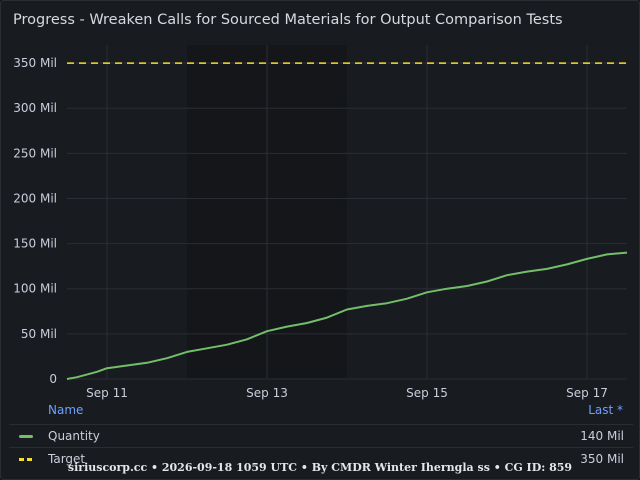 The height and width of the screenshot is (480, 640). Describe the element at coordinates (66, 410) in the screenshot. I see `legend-header-name: Name` at that location.